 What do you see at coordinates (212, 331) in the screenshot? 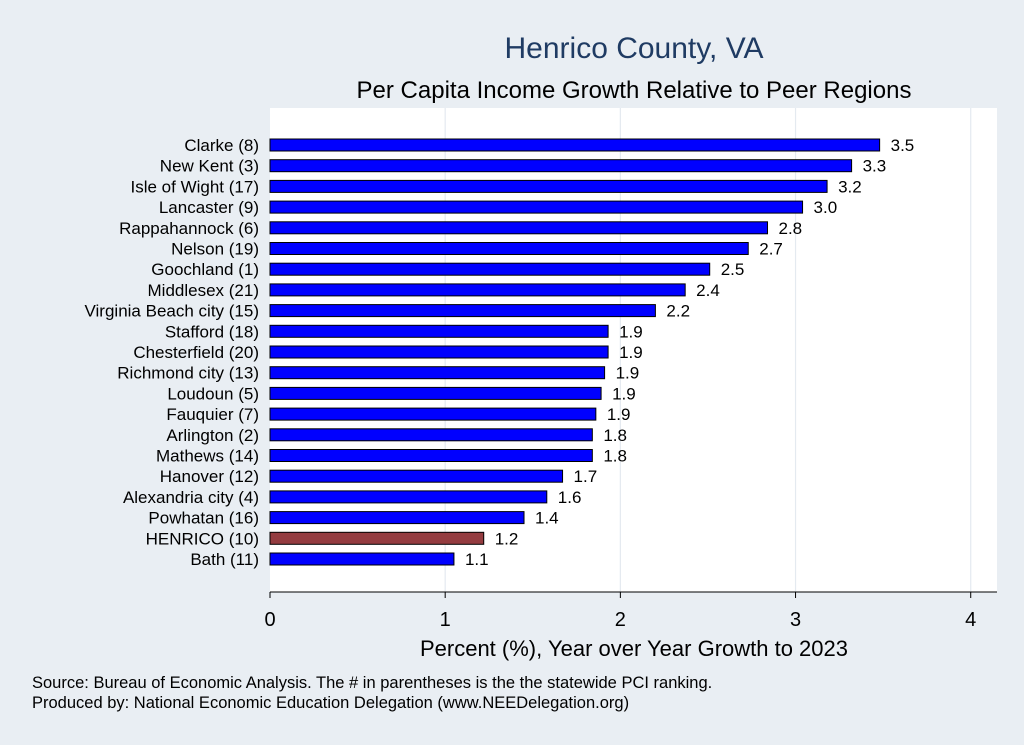
I see `category-label: Stafford (18)` at bounding box center [212, 331].